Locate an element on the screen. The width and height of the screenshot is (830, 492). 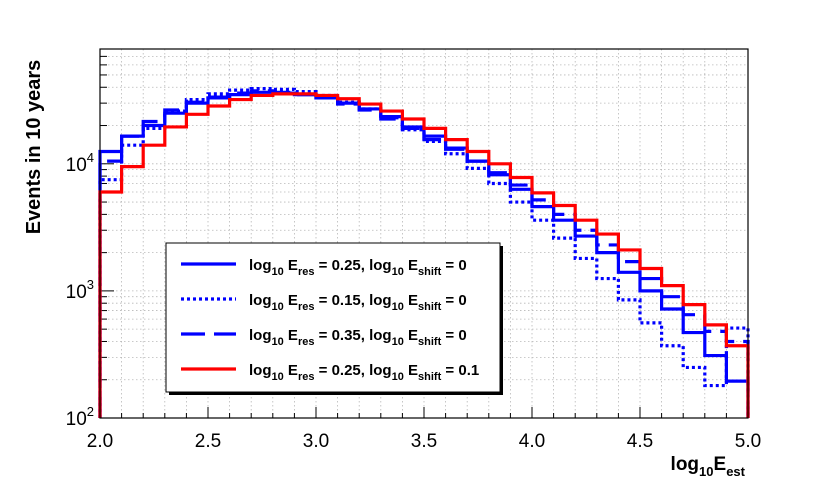
x-axis-label-e-sub: est is located at coordinates (735, 471).